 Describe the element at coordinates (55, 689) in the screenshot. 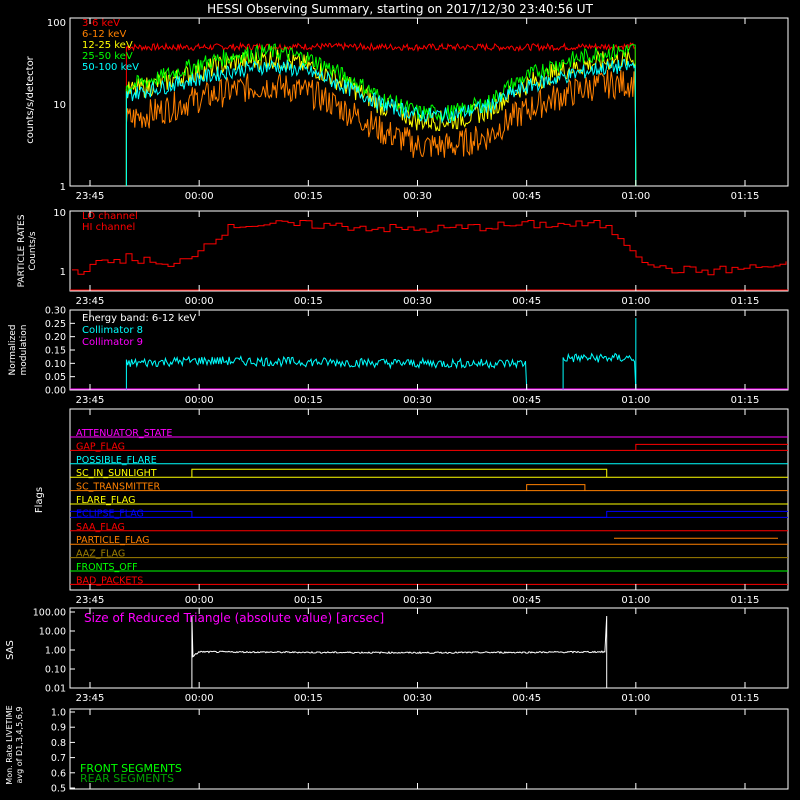

I see `y-tick-label: 0.01` at that location.